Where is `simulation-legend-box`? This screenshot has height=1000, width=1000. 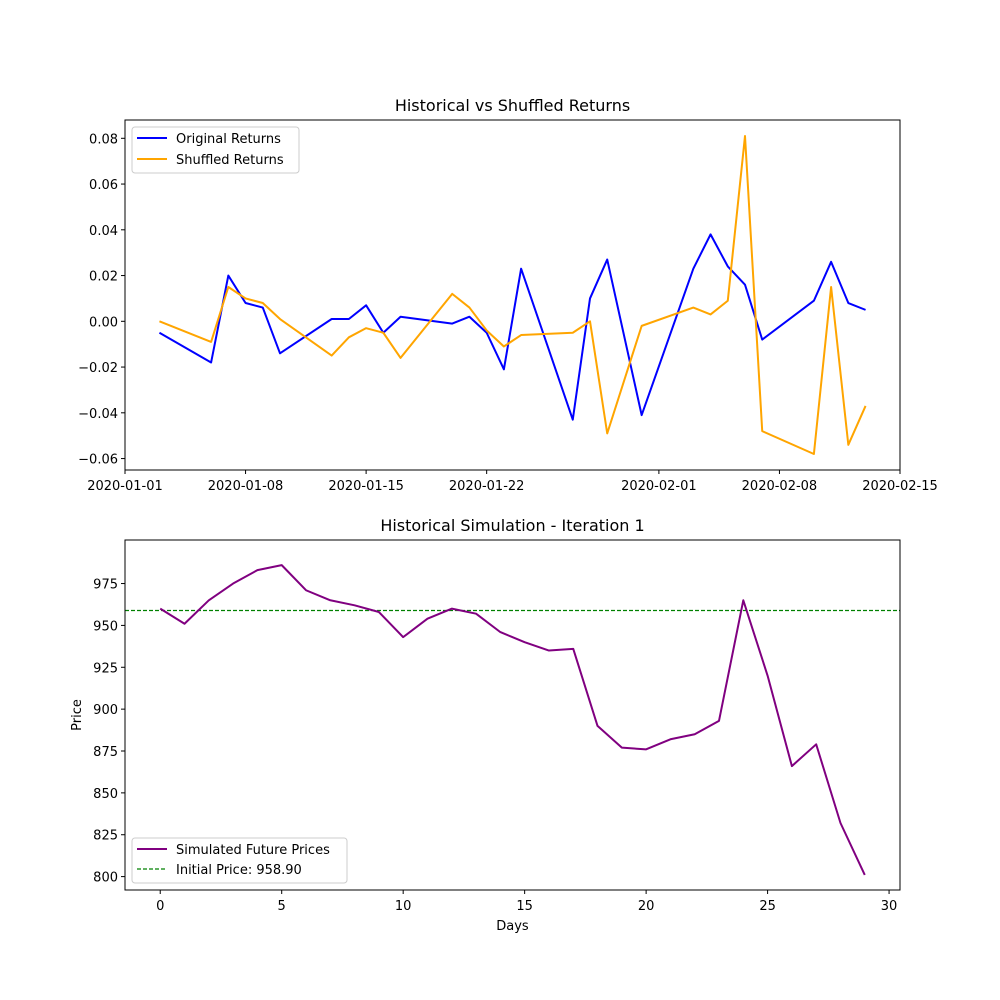
simulation-legend-box is located at coordinates (239, 860).